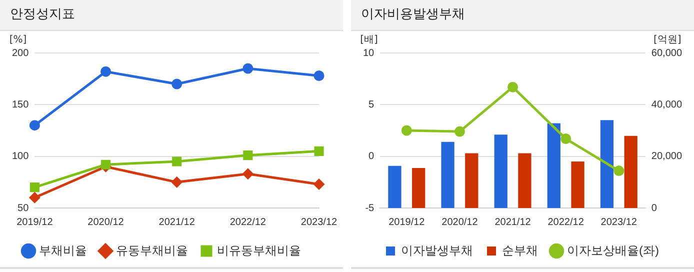 This screenshot has width=694, height=272. I want to click on y-tick-label: 5, so click(371, 104).